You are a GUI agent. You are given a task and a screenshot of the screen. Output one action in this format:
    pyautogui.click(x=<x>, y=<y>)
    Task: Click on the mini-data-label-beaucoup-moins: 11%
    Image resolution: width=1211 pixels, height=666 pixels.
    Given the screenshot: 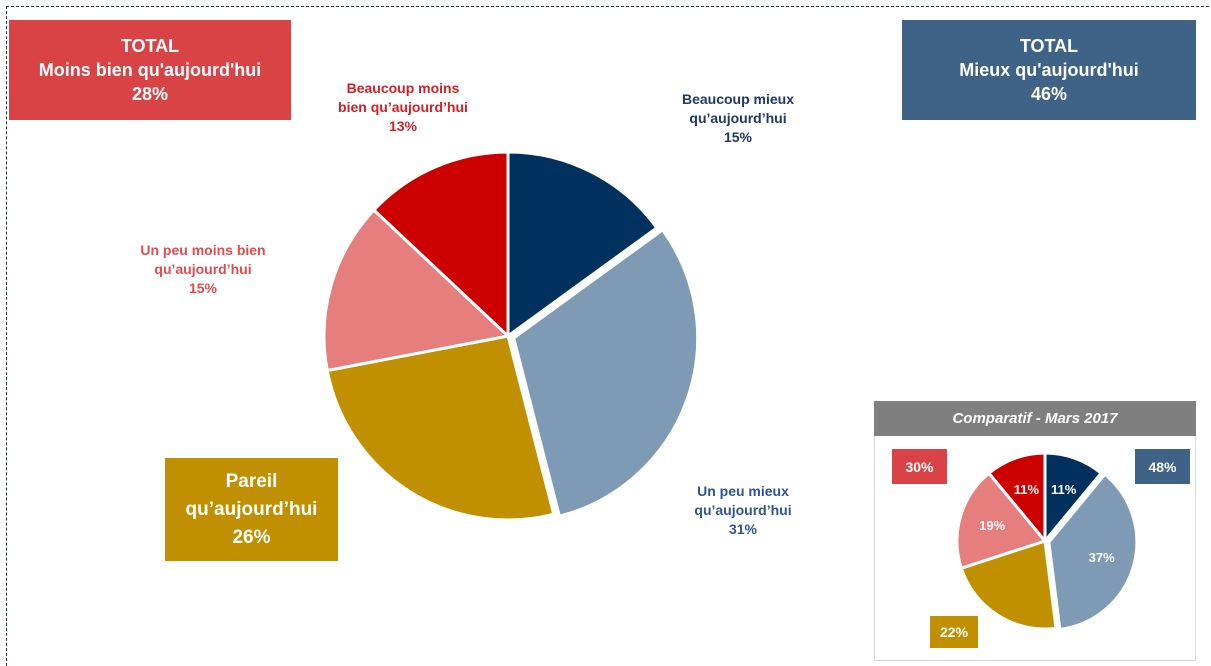 What is the action you would take?
    pyautogui.click(x=1027, y=489)
    